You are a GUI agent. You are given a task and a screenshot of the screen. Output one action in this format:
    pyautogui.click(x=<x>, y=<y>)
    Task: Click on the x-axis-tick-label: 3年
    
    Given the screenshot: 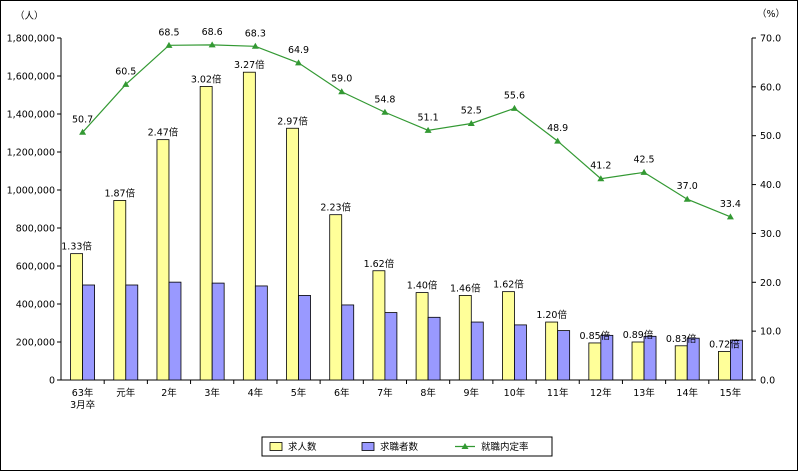 What is the action you would take?
    pyautogui.click(x=212, y=393)
    